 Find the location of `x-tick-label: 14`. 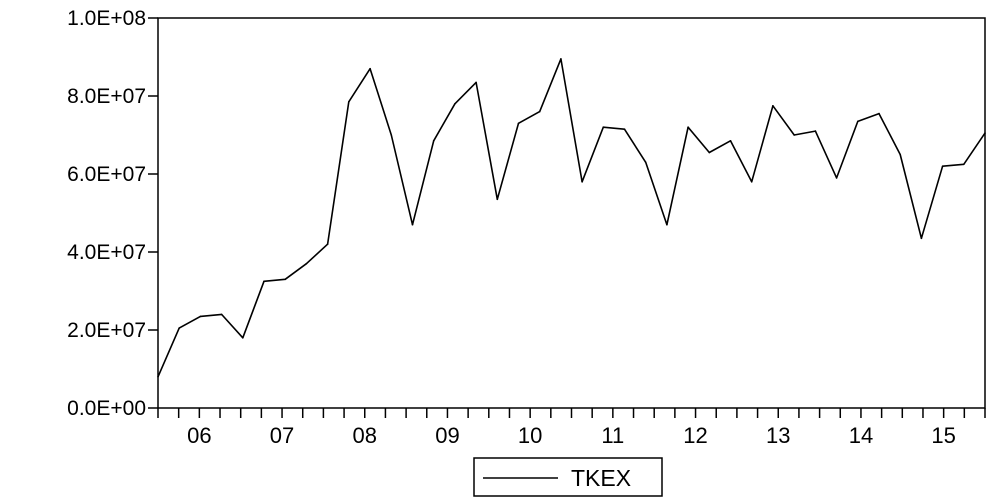

x-tick-label: 14 is located at coordinates (861, 435).